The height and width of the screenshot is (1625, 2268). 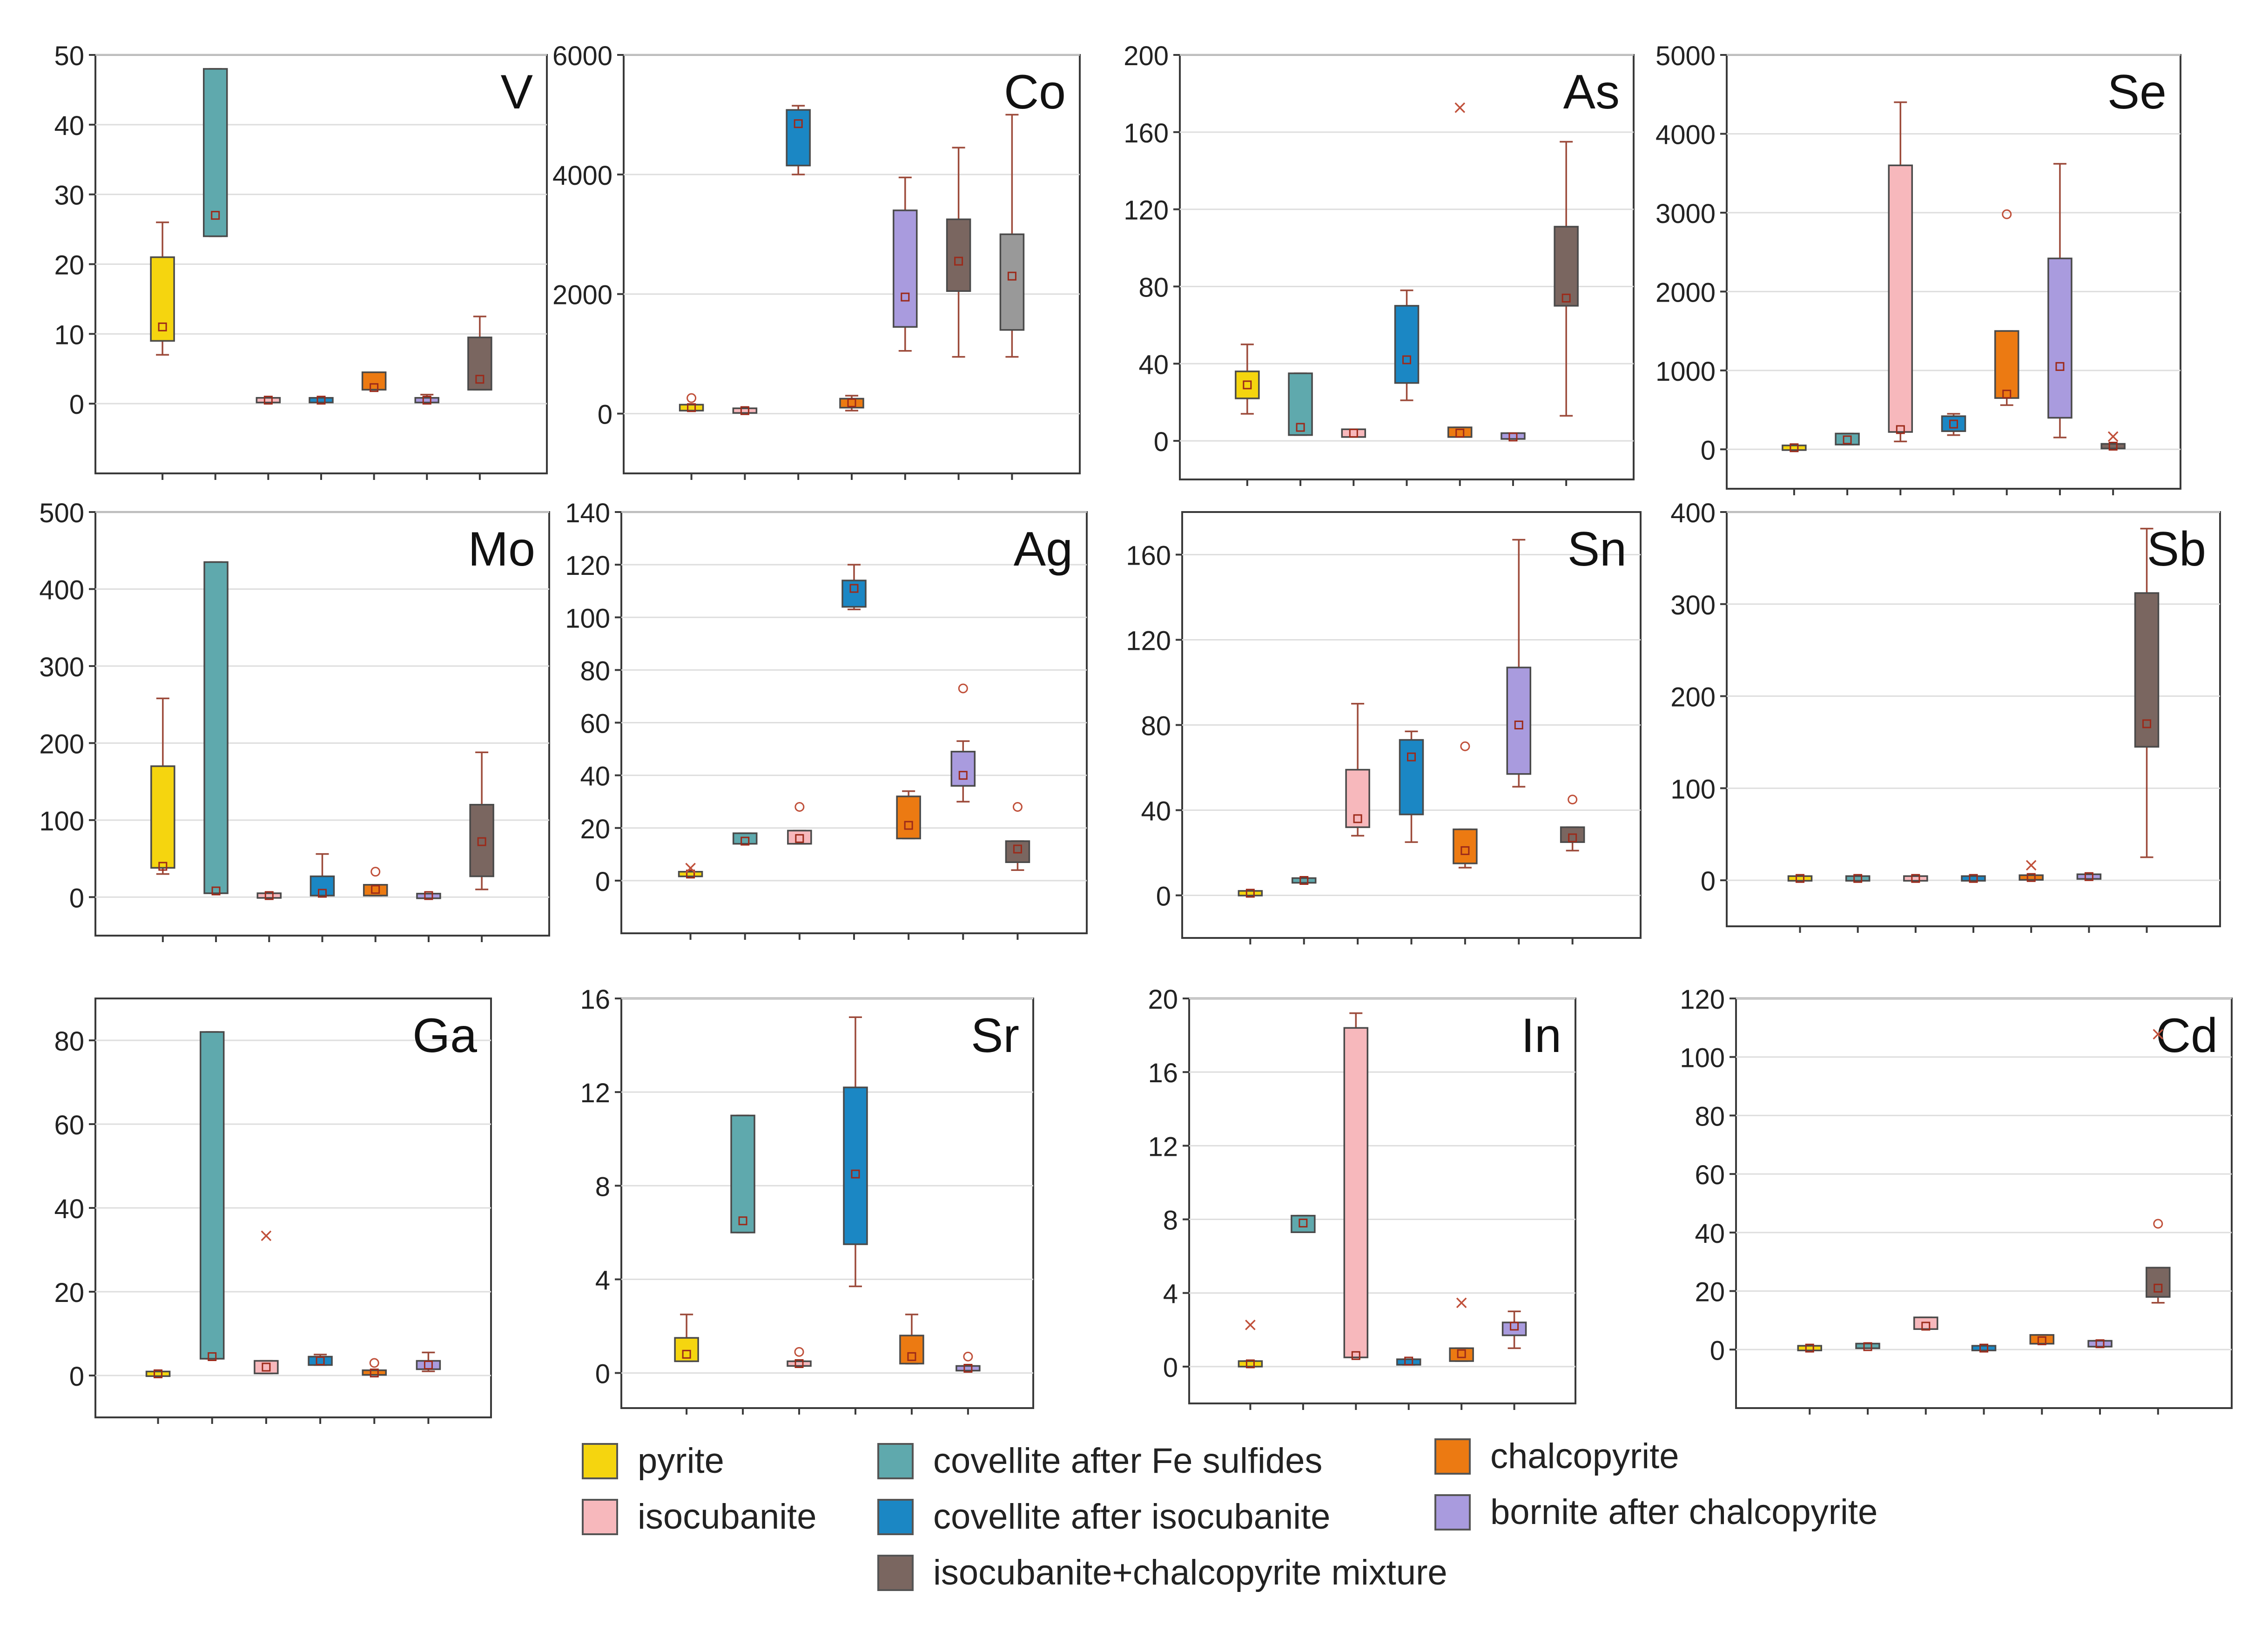 What do you see at coordinates (1693, 605) in the screenshot?
I see `y-tick-label: 300` at bounding box center [1693, 605].